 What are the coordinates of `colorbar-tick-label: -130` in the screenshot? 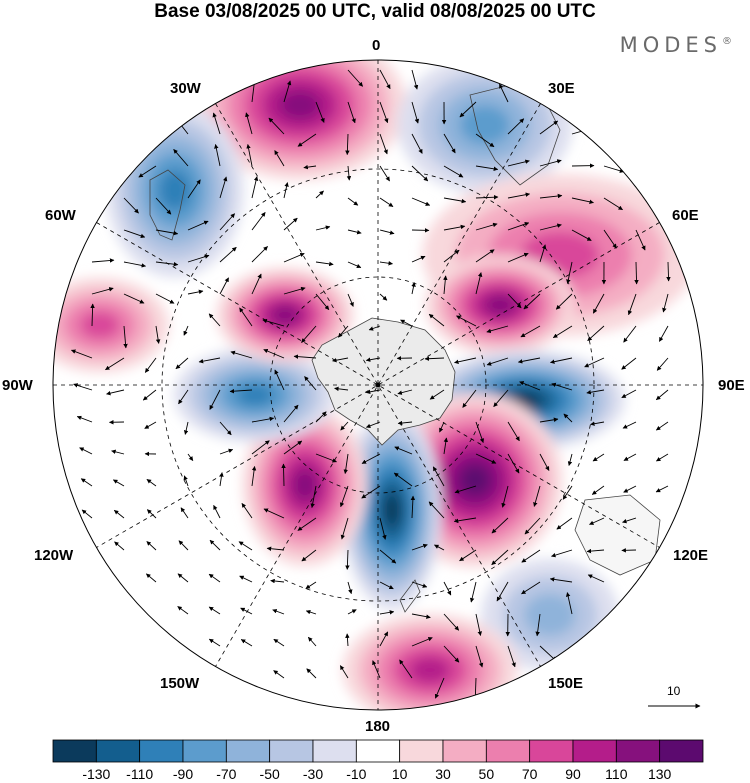 It's located at (96, 774).